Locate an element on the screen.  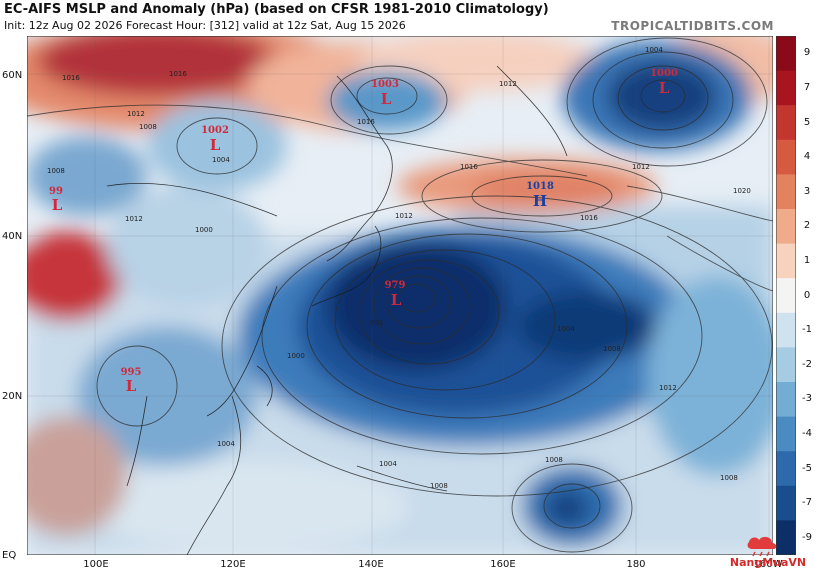
pressure-center-value: 1018 is located at coordinates (540, 186).